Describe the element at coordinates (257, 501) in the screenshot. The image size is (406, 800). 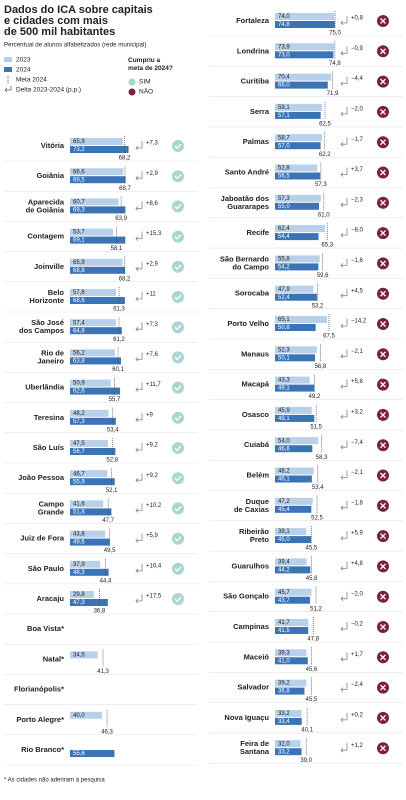
I see `city-name-line: Duque` at that location.